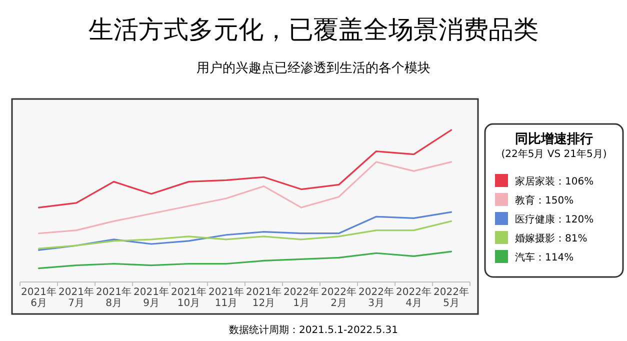  What do you see at coordinates (188, 297) in the screenshot?
I see `x-tick-label: 2021年10月` at bounding box center [188, 297].